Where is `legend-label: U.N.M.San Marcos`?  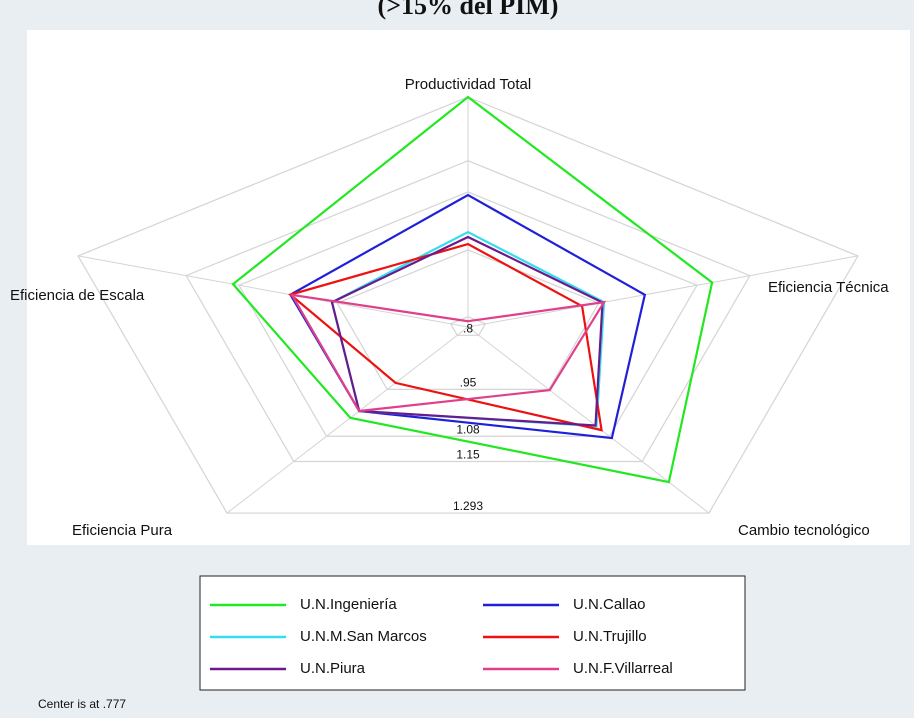
legend-label: U.N.M.San Marcos is located at coordinates (363, 636).